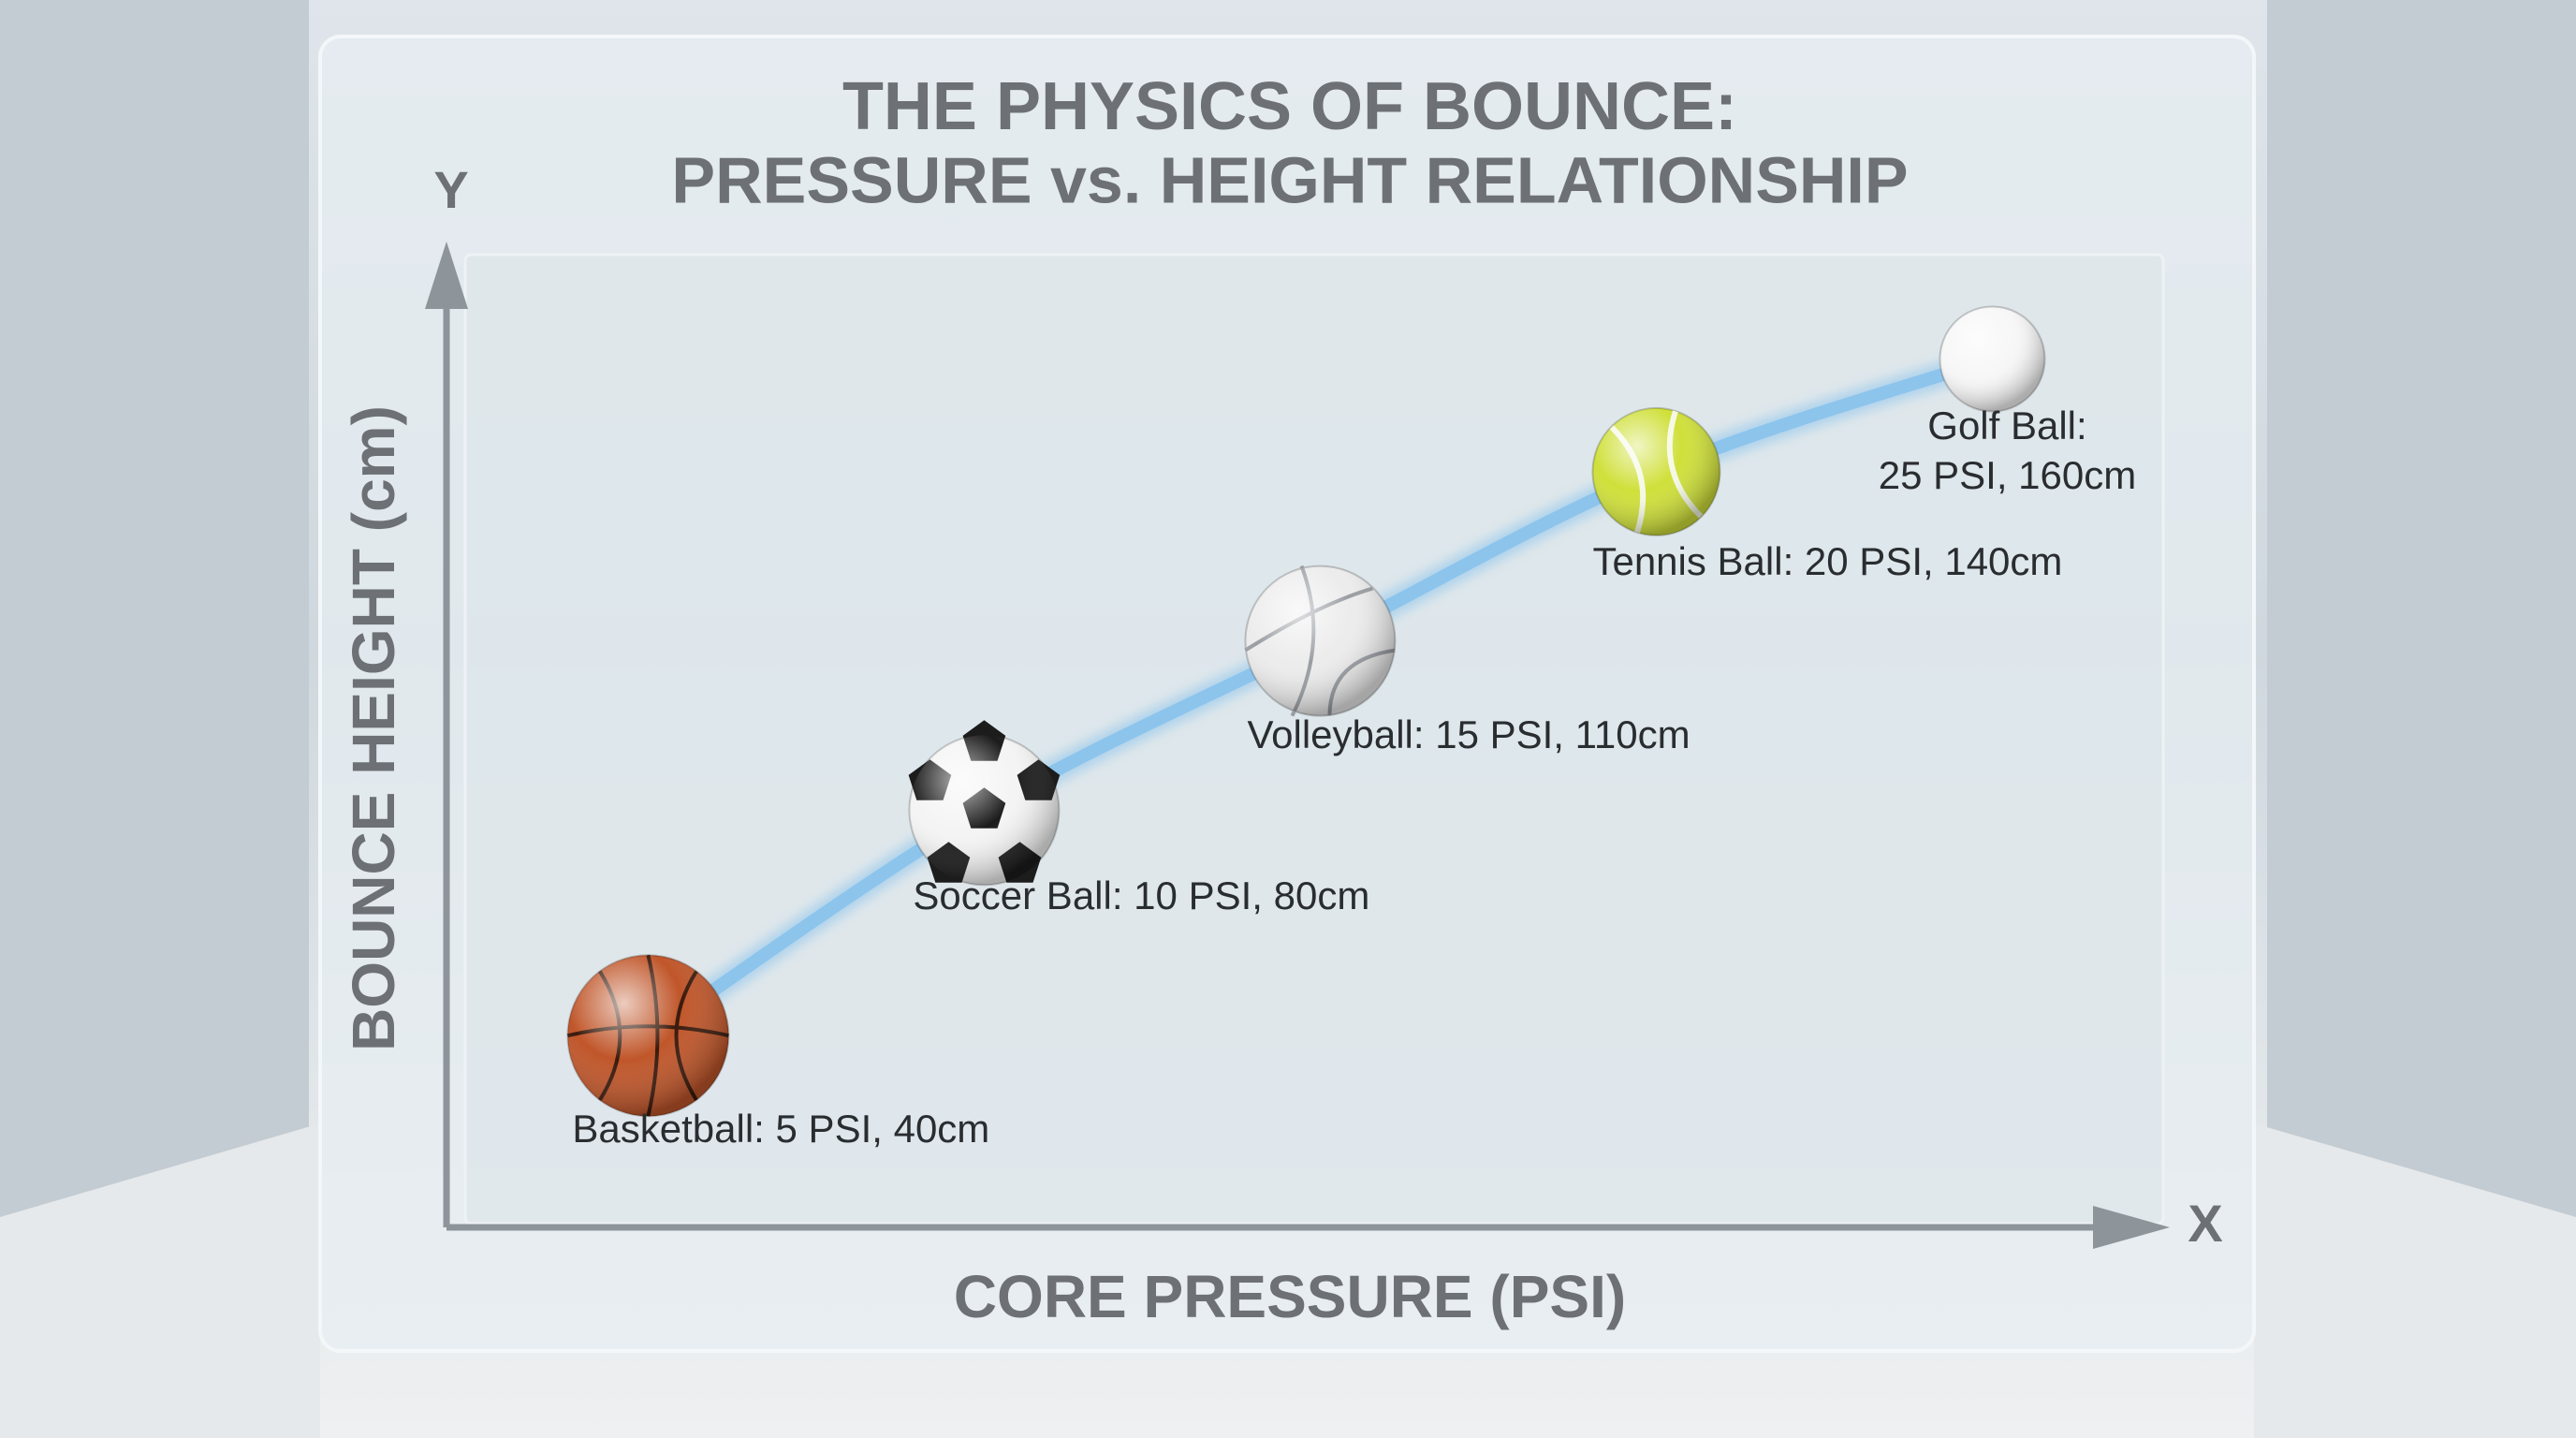 The image size is (2576, 1438). I want to click on chart-title: THE PHYSICS OF BOUNCE:, so click(1289, 106).